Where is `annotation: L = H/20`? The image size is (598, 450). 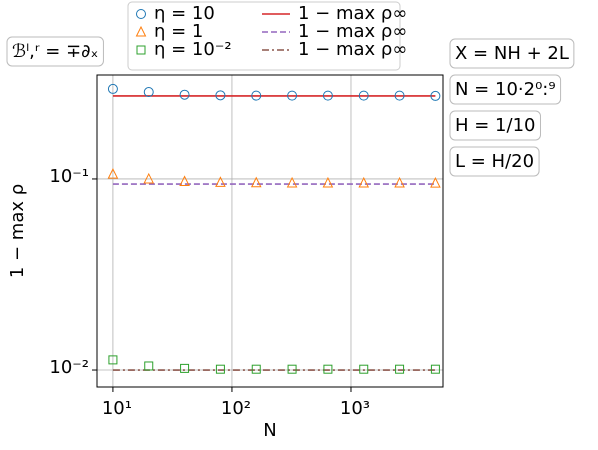
annotation: L = H/20 is located at coordinates (494, 161).